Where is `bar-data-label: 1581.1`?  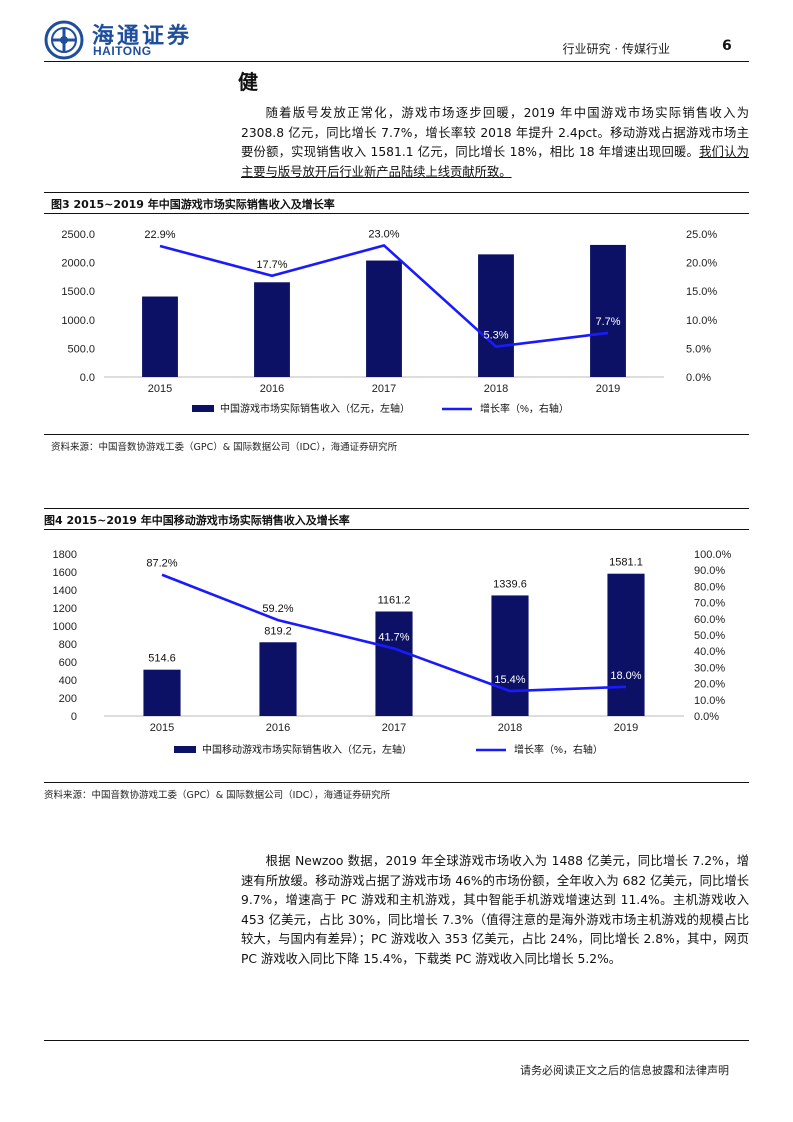
bar-data-label: 1581.1 is located at coordinates (626, 563).